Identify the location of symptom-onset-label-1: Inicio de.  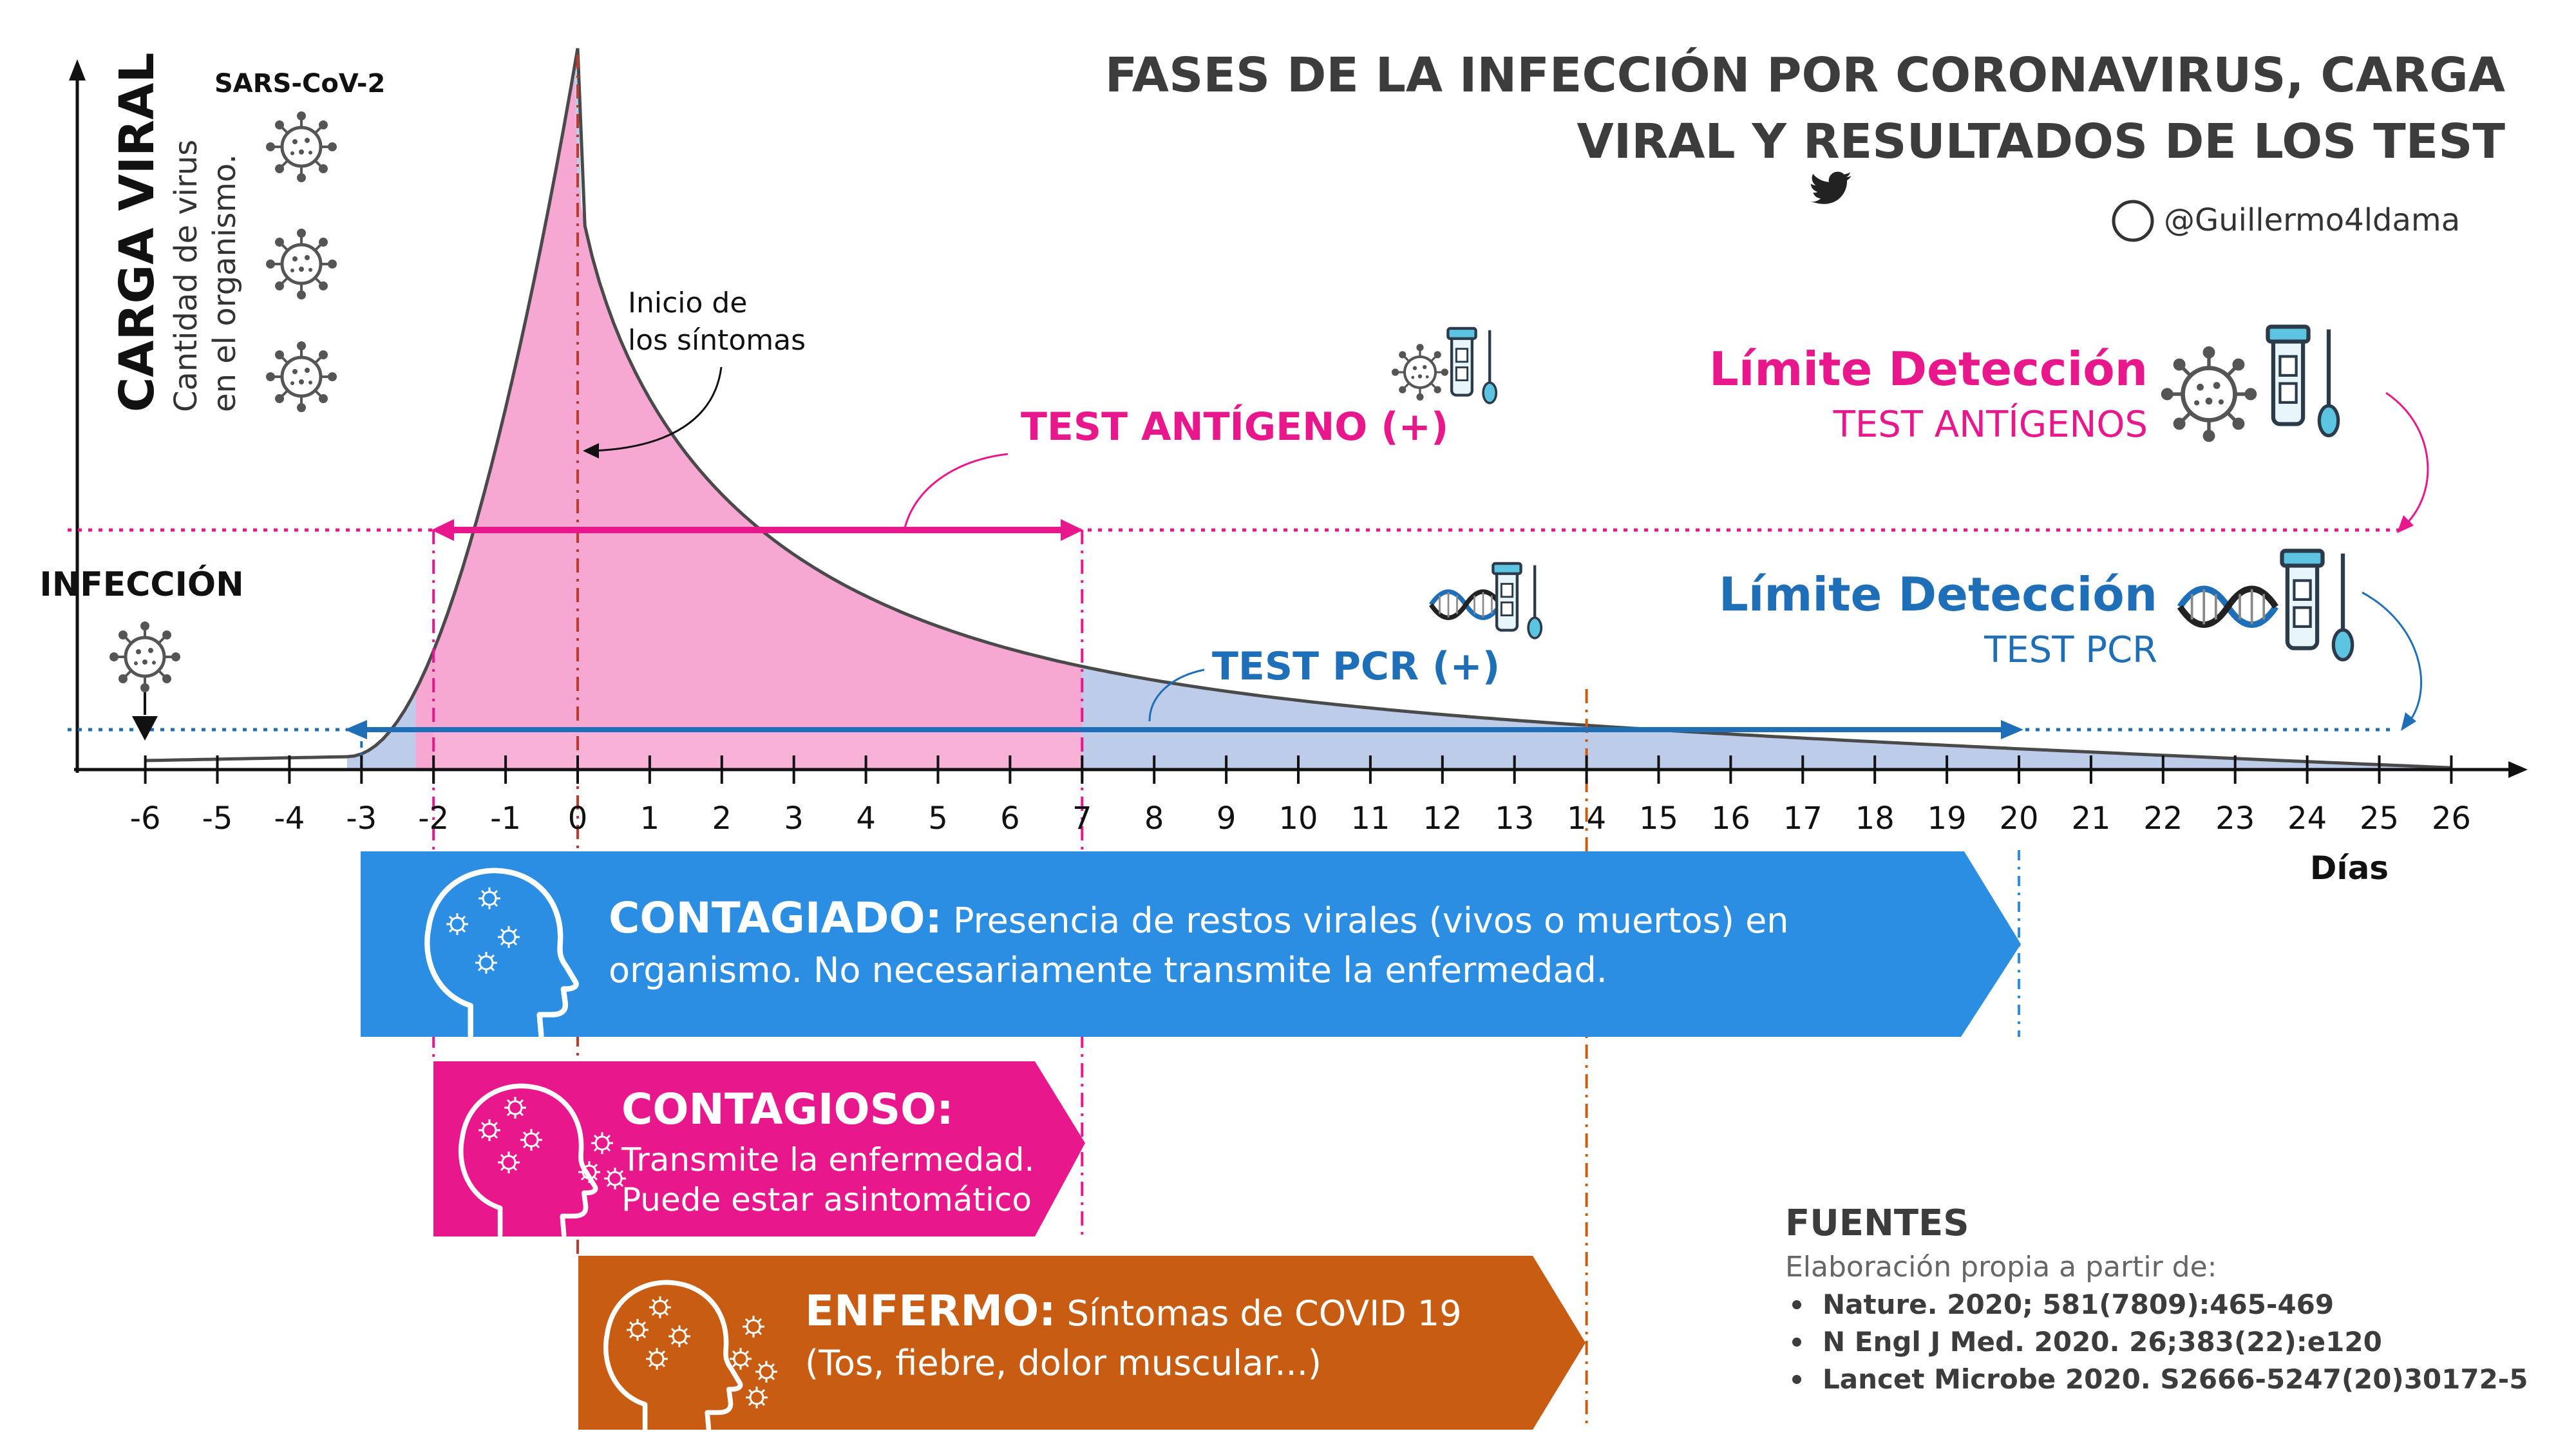
(687, 303).